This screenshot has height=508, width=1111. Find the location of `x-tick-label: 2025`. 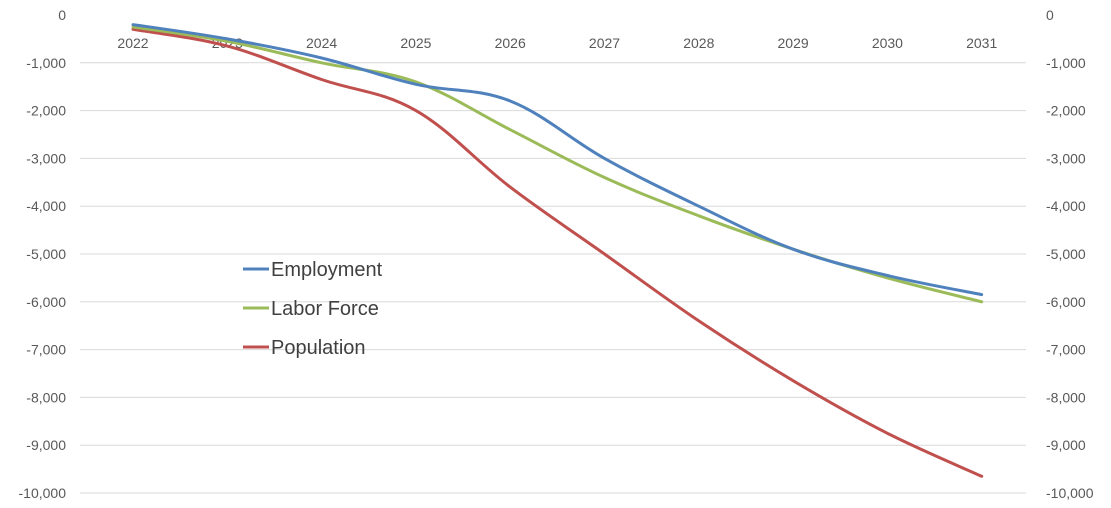

x-tick-label: 2025 is located at coordinates (415, 43).